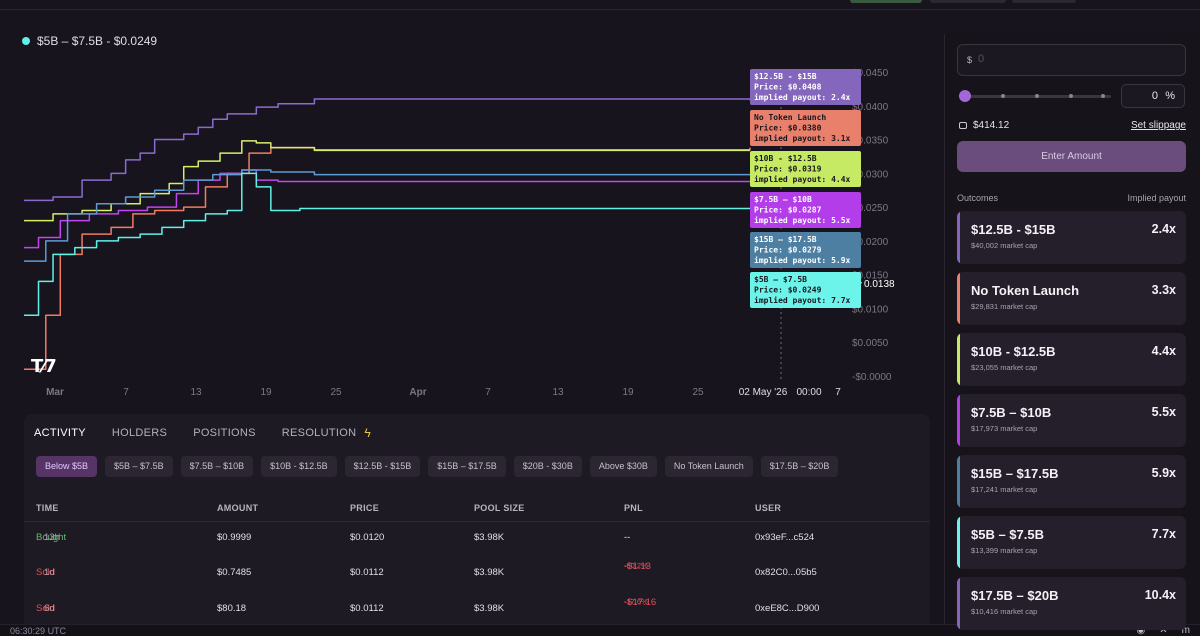 The height and width of the screenshot is (636, 1200). I want to click on x-tick-label: 25, so click(336, 392).